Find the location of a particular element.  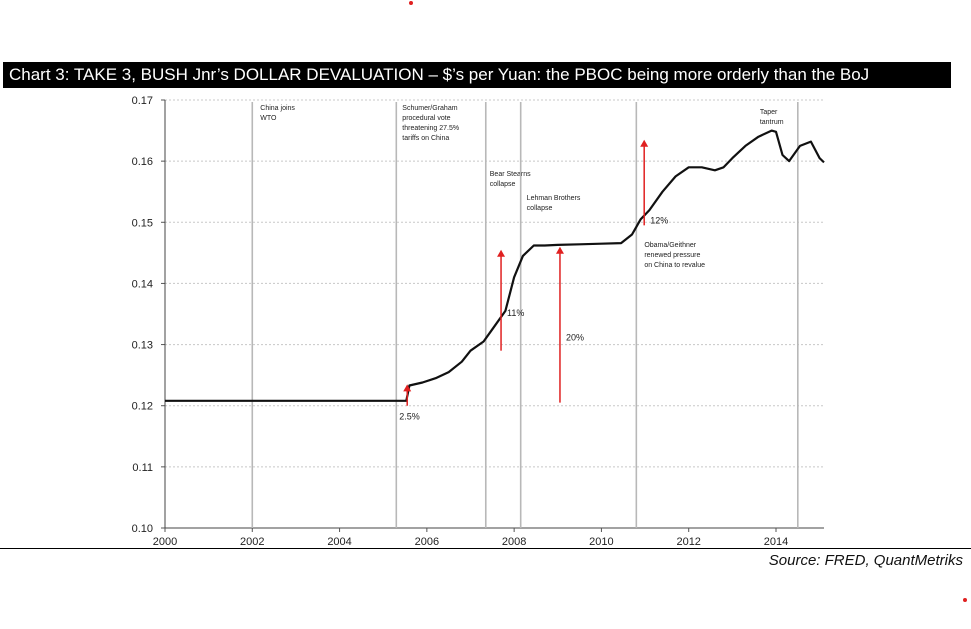

source-note: Source: FRED, QuantMetriks is located at coordinates (865, 560).